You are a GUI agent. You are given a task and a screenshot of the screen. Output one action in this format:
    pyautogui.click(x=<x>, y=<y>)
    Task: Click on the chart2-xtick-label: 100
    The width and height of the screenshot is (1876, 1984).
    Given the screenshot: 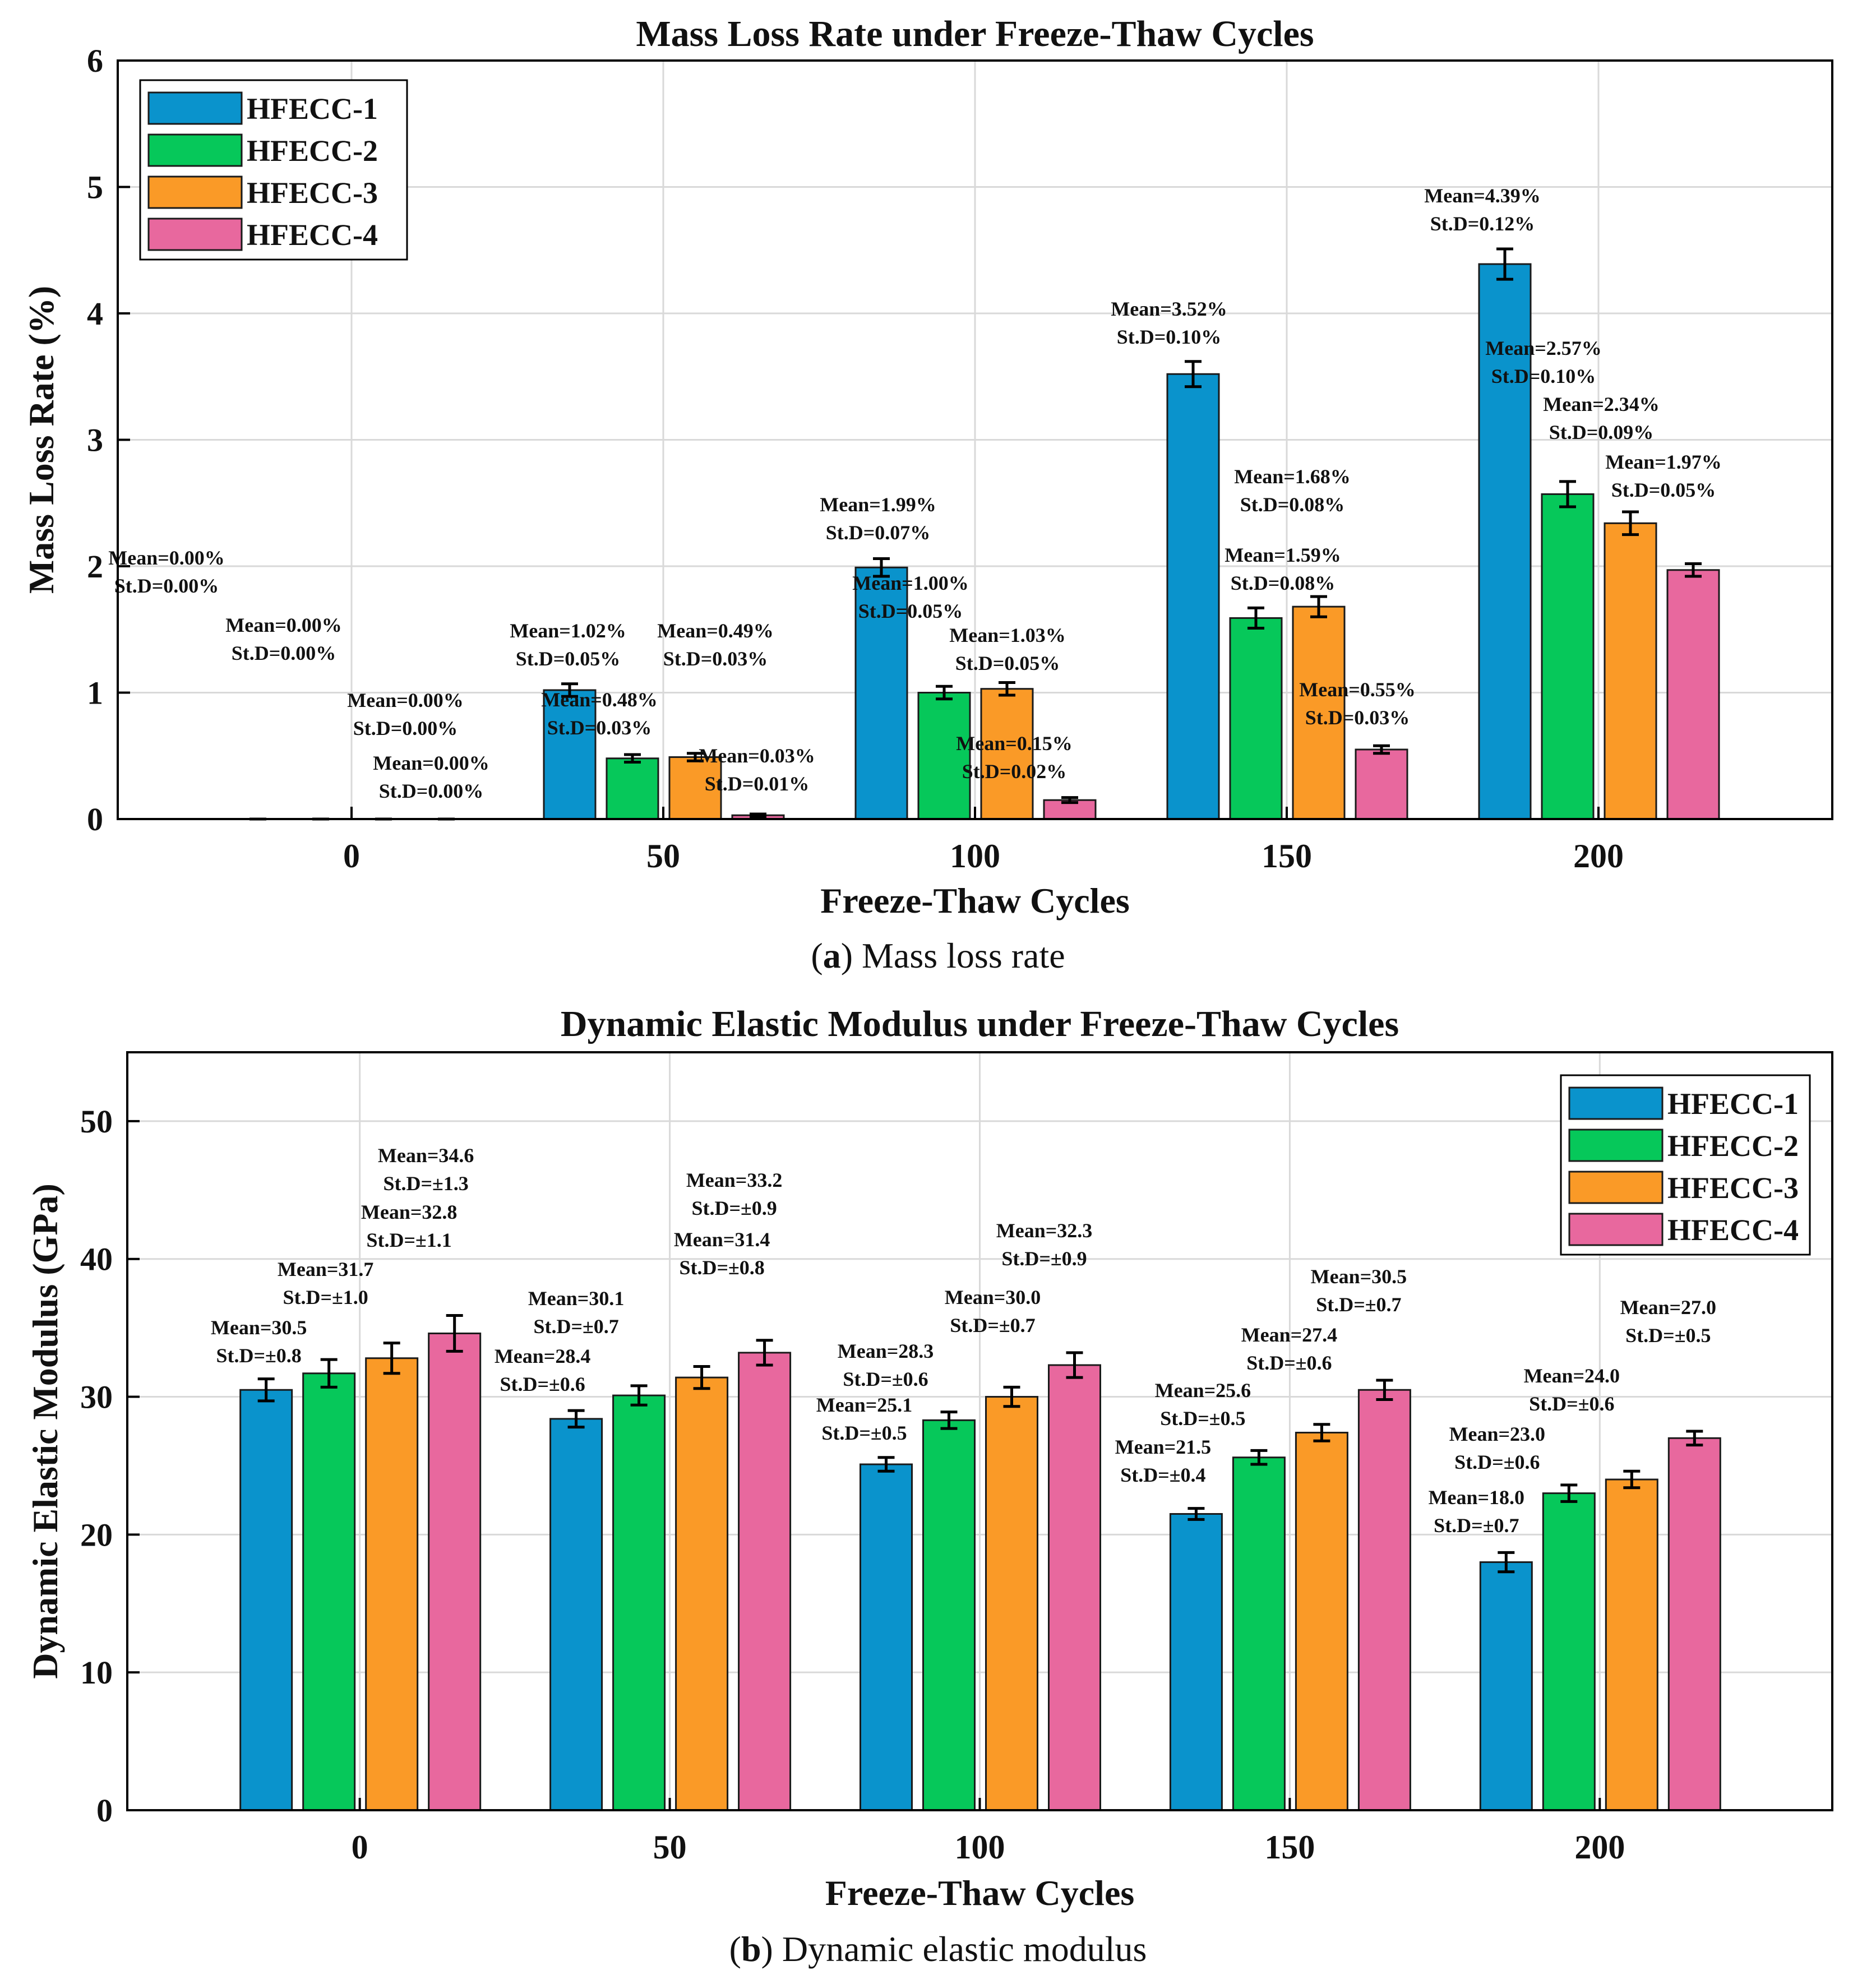 What is the action you would take?
    pyautogui.click(x=980, y=1847)
    